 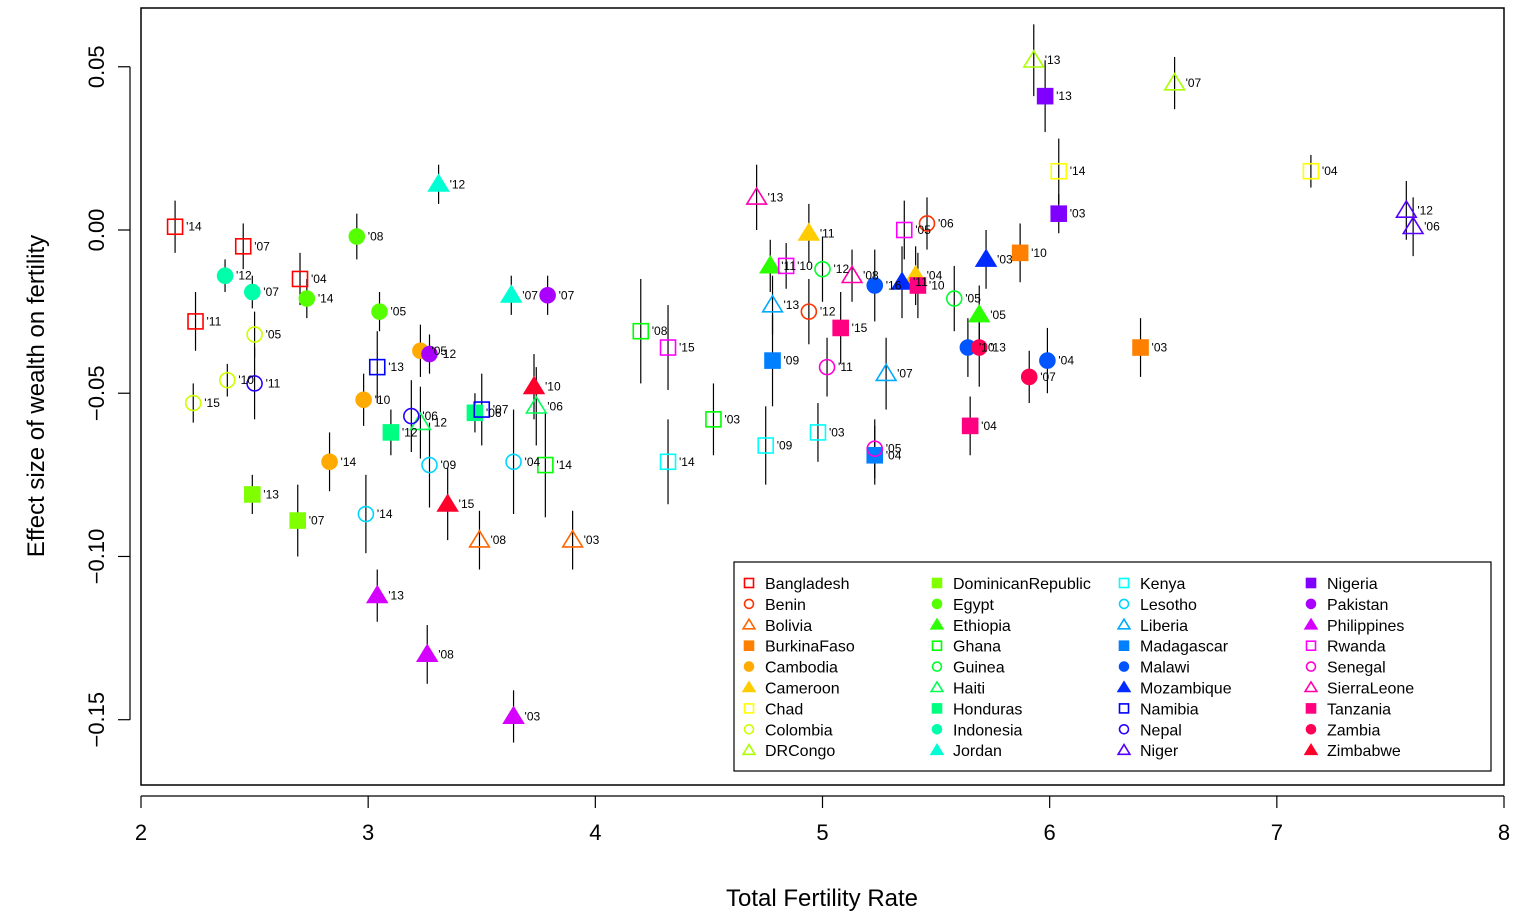 What do you see at coordinates (254, 334) in the screenshot?
I see `point-colombia` at bounding box center [254, 334].